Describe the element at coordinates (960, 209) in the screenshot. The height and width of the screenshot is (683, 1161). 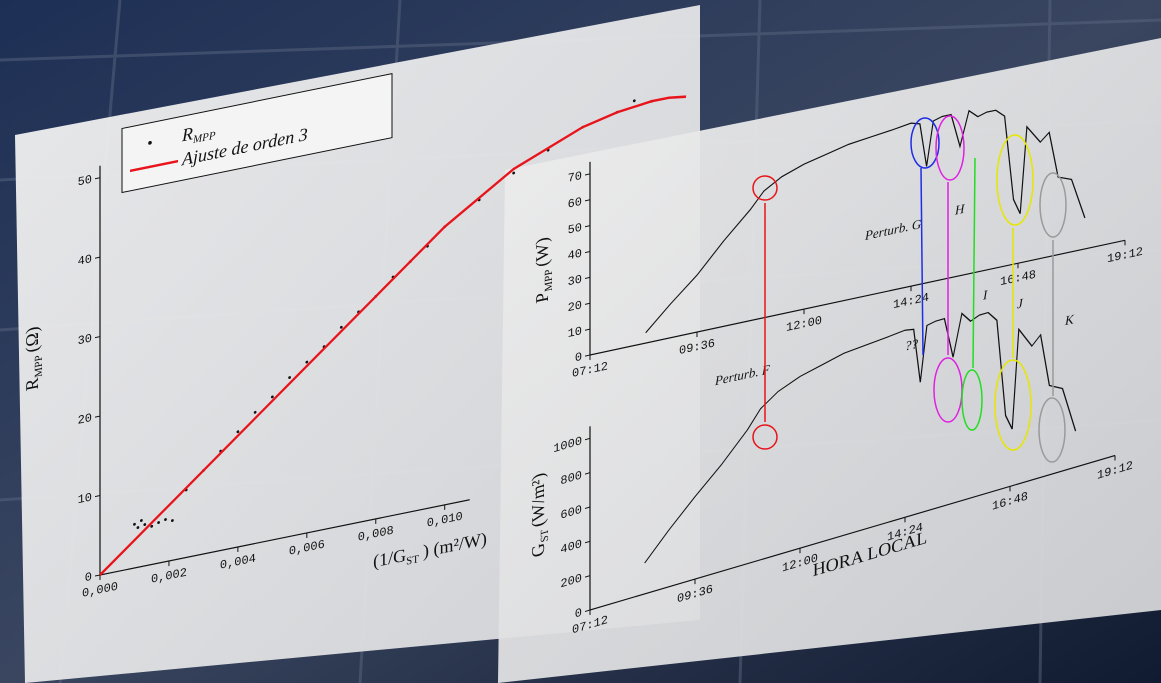
I see `annotation: H` at that location.